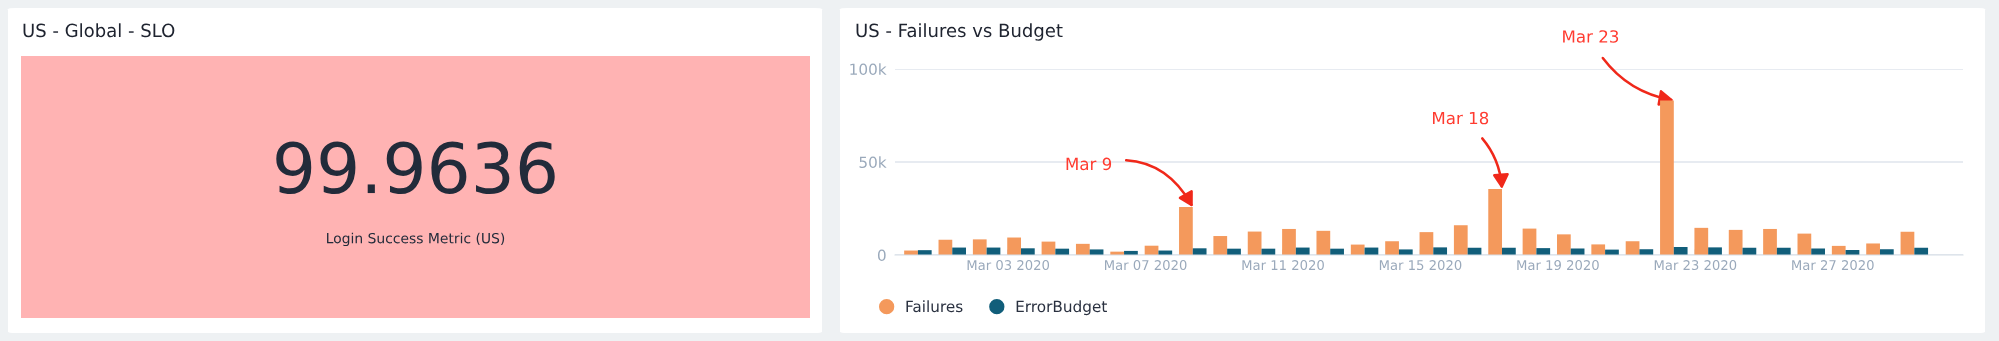 The width and height of the screenshot is (1999, 341). Describe the element at coordinates (1008, 265) in the screenshot. I see `x-tick-label: Mar 03 2020` at that location.